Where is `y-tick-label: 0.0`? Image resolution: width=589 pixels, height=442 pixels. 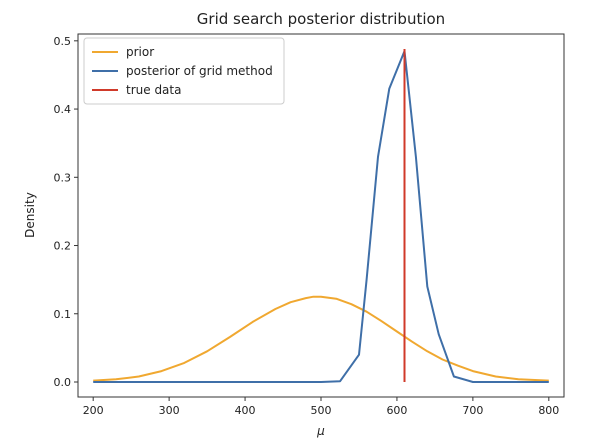
y-tick-label: 0.0 is located at coordinates (63, 382).